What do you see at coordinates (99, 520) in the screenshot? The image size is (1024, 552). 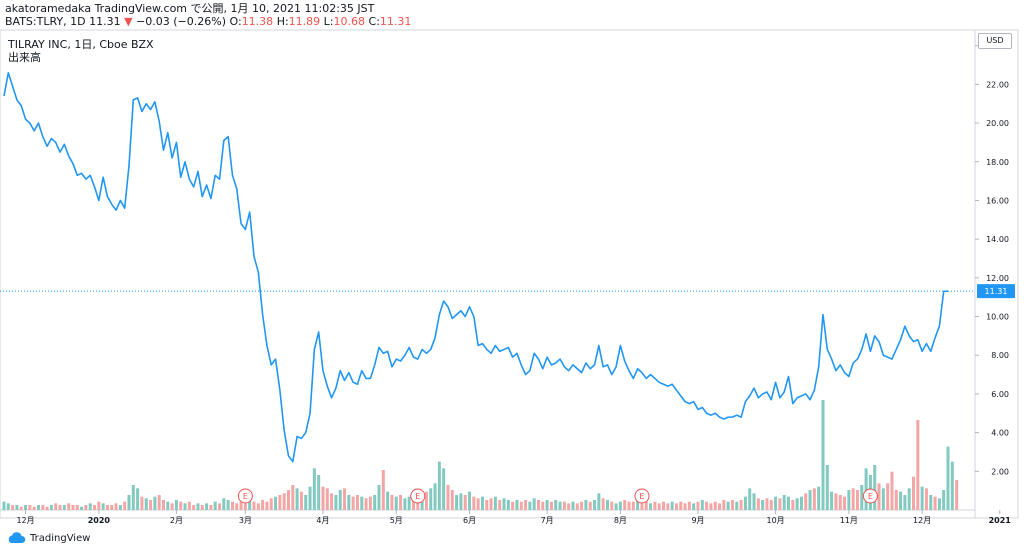 I see `x-tick-label: 2020` at bounding box center [99, 520].